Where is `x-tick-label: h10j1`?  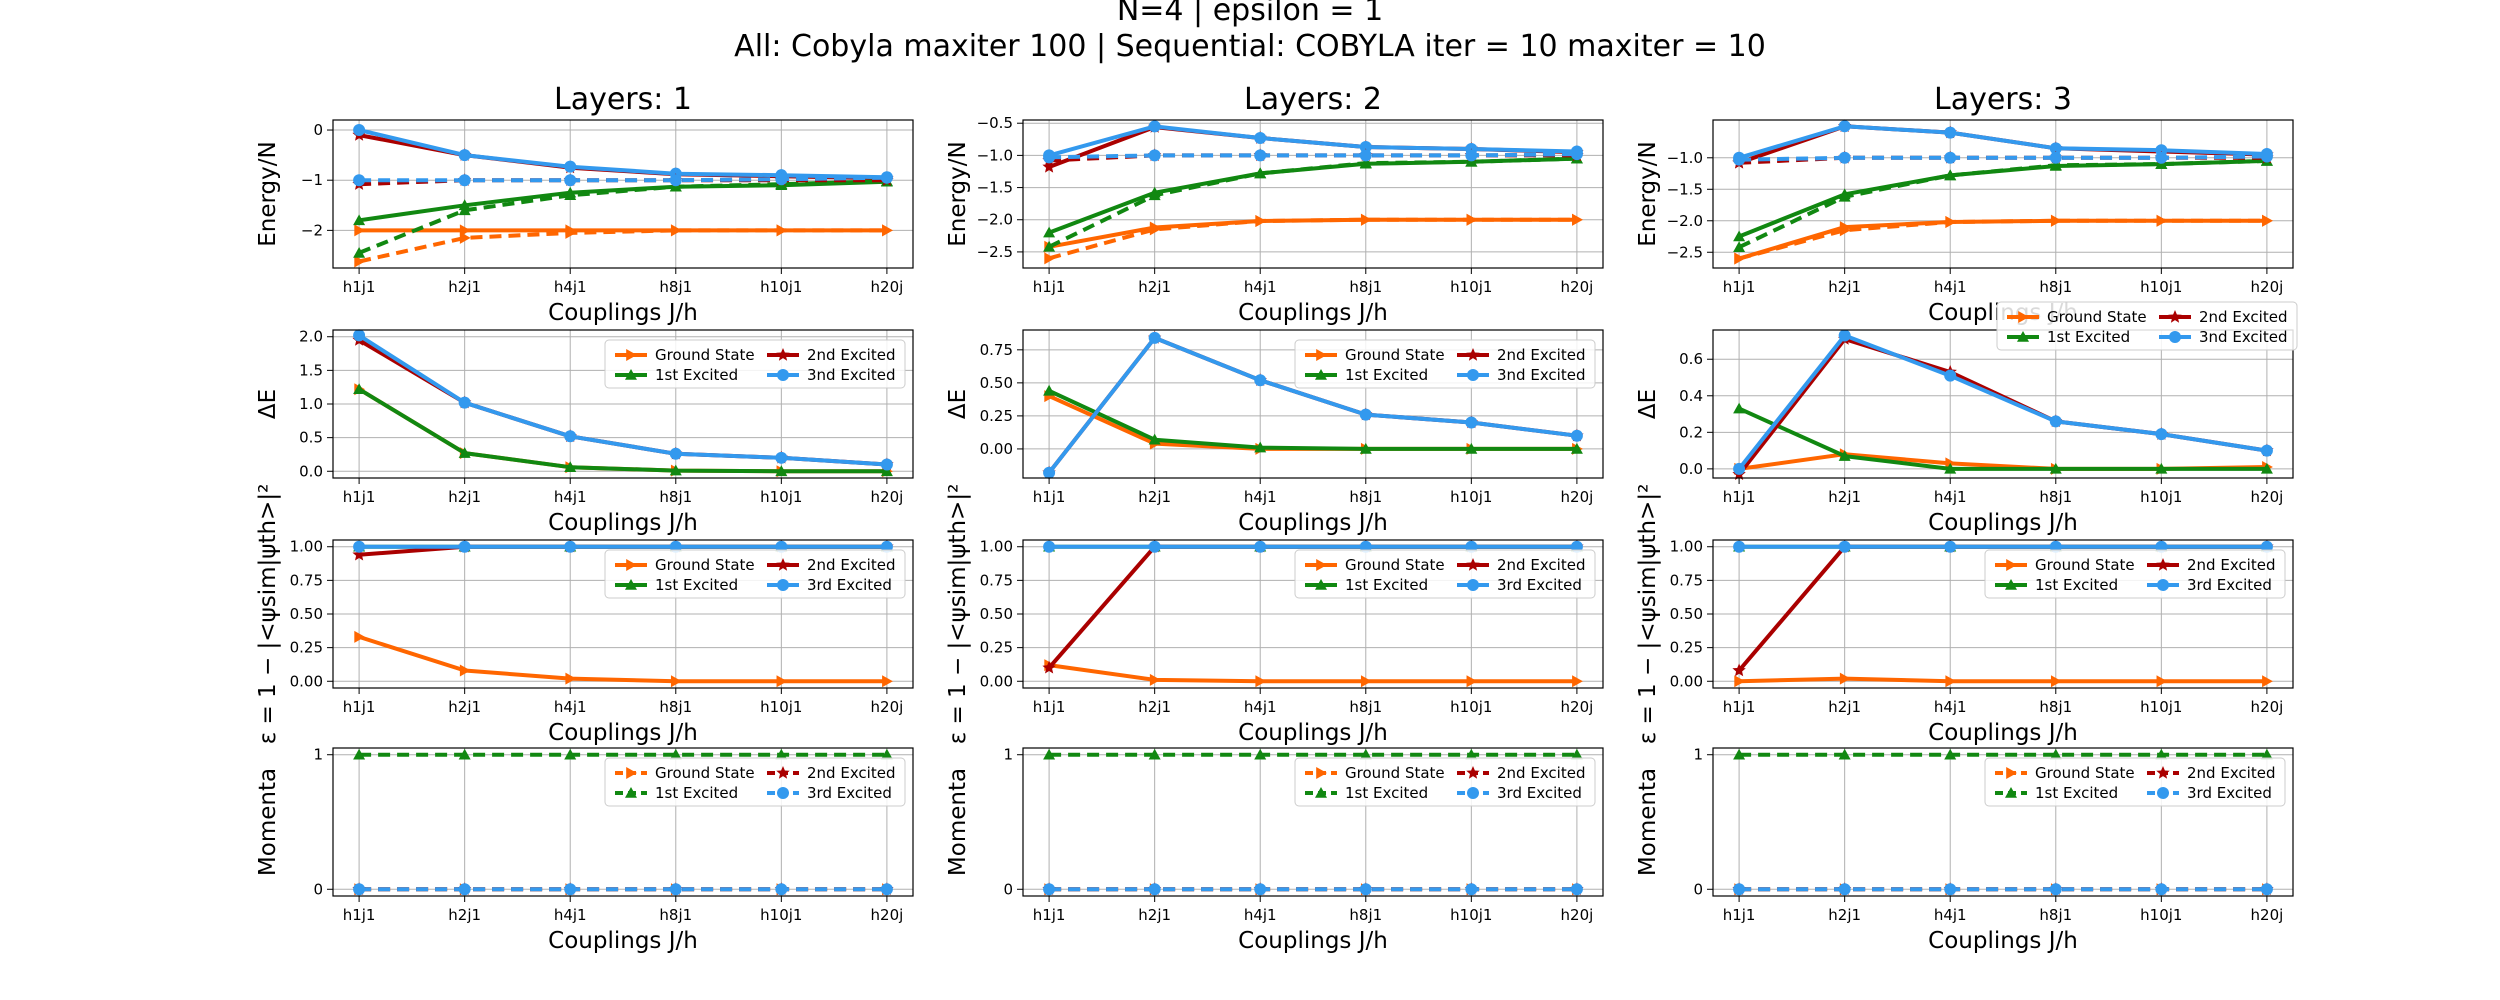
x-tick-label: h10j1 is located at coordinates (781, 497).